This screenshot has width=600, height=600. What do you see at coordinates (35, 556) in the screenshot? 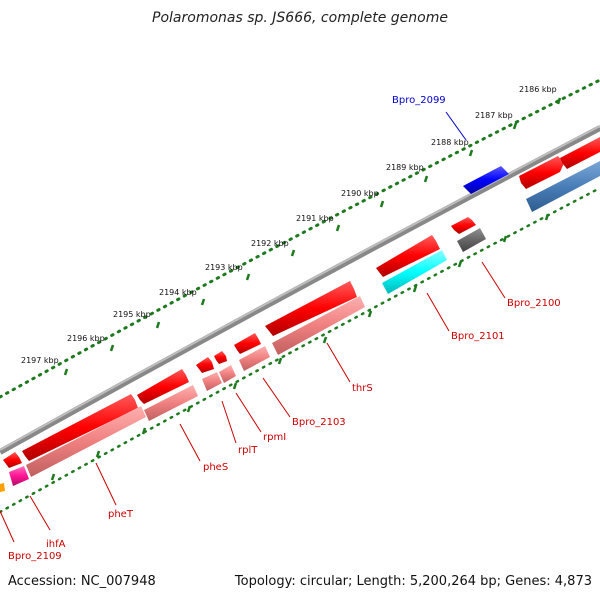
I see `gene-label: Bpro_2109` at bounding box center [35, 556].